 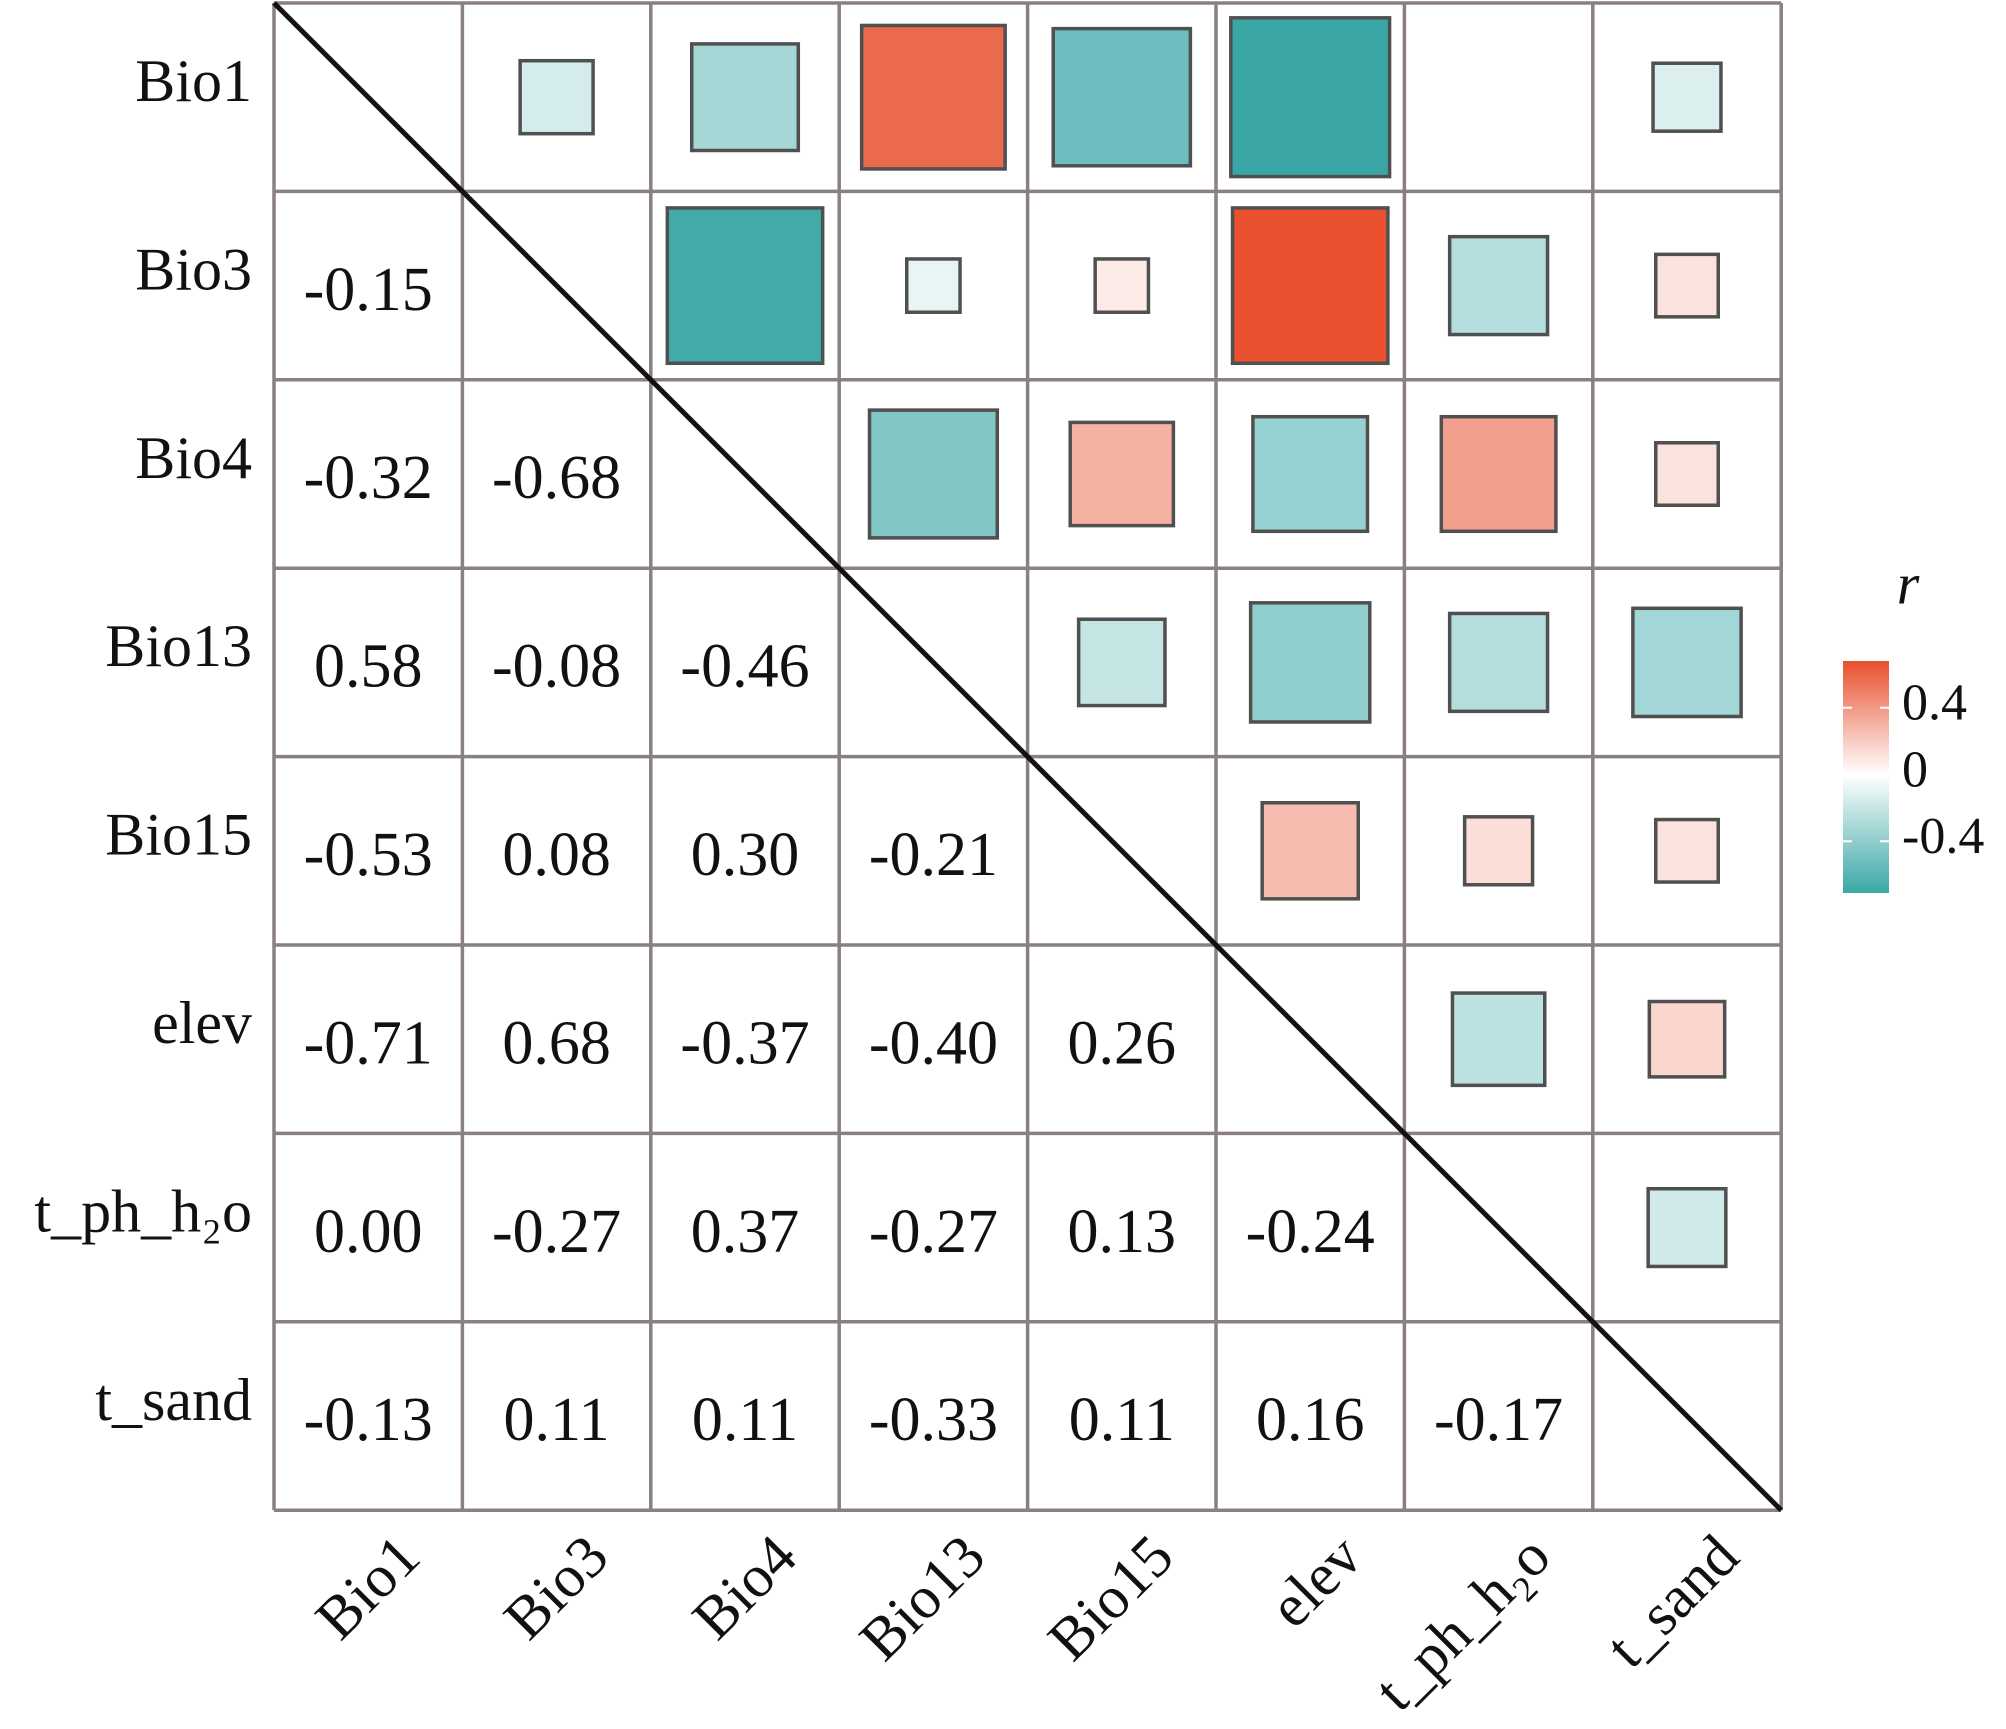 I want to click on column-label: Bio1, so click(x=367, y=1586).